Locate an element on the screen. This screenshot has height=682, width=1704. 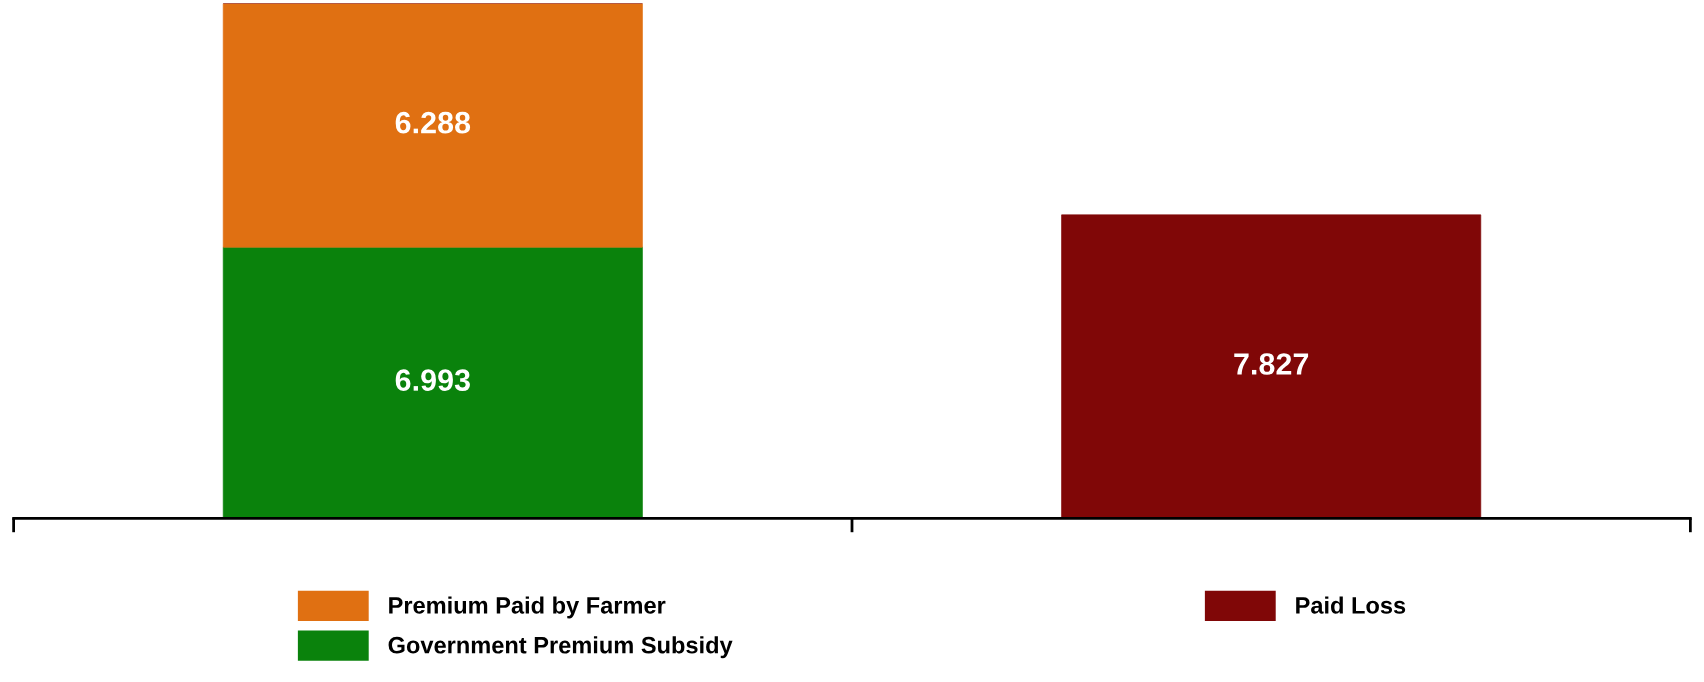
legend-label: Government Premium Subsidy is located at coordinates (560, 647).